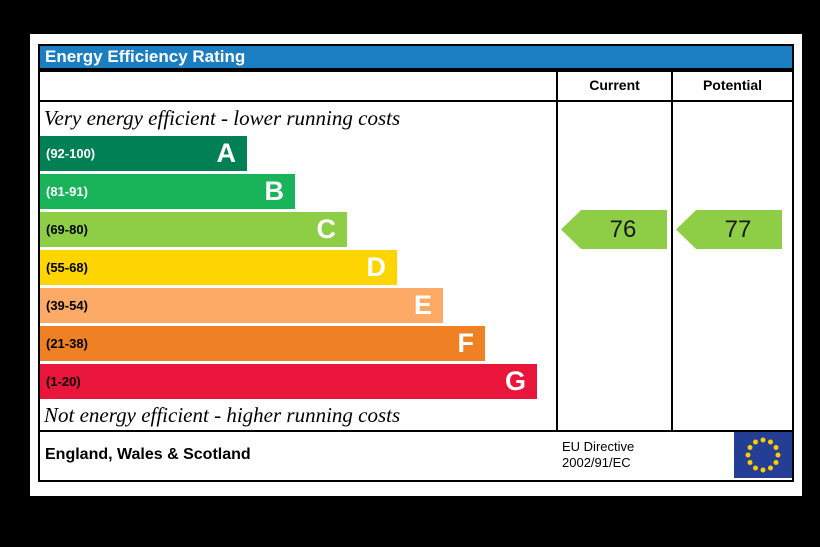 This screenshot has width=820, height=547. I want to click on current-rating-arrow: 76, so click(614, 229).